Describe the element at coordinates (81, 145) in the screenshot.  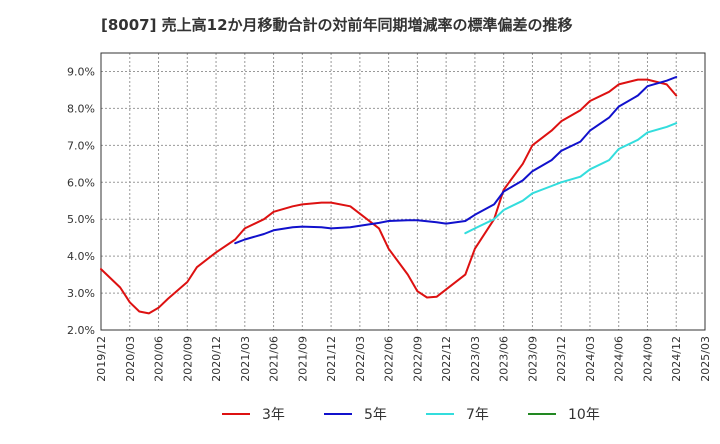
I see `y-tick-label: 7.0%` at that location.